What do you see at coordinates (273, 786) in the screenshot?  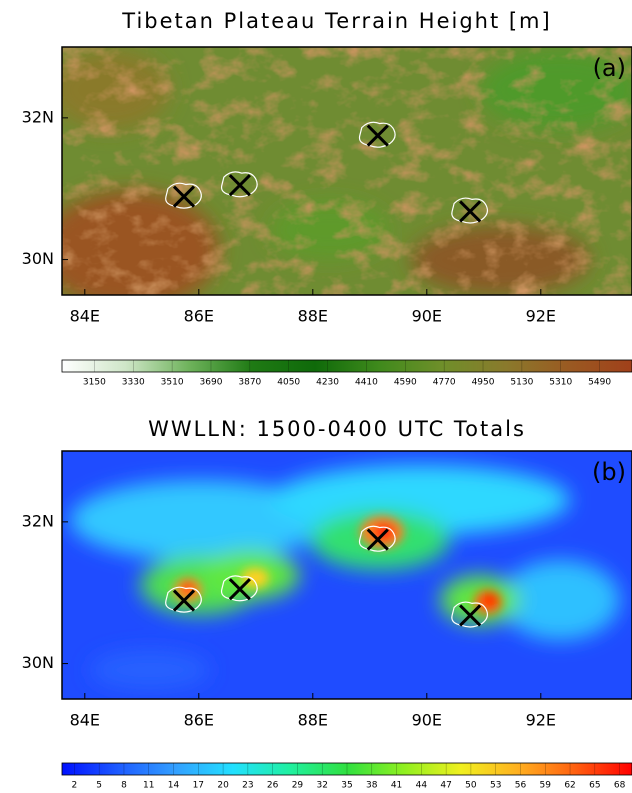 I see `colorbar-label: 26` at bounding box center [273, 786].